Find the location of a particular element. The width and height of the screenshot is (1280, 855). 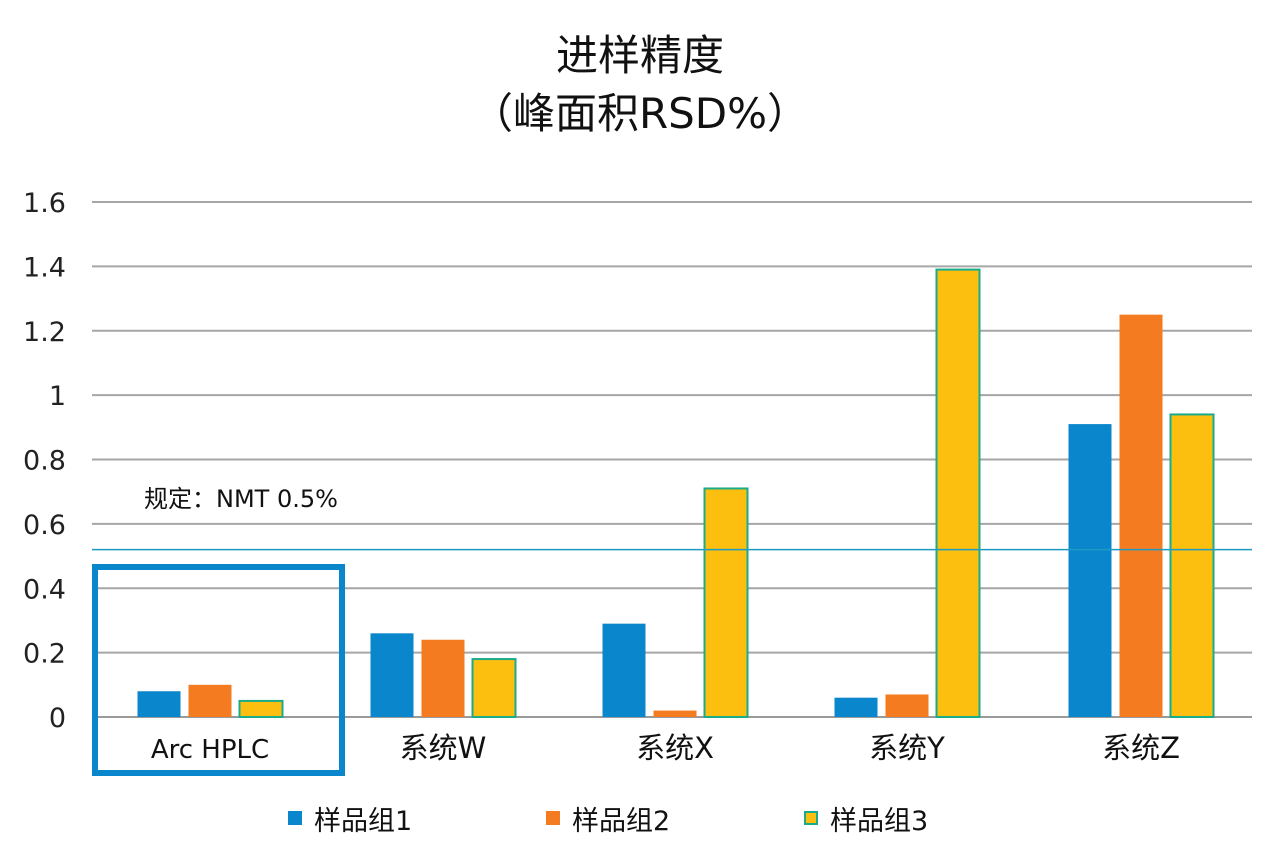

y-tick-label: 0.2 is located at coordinates (44, 654).